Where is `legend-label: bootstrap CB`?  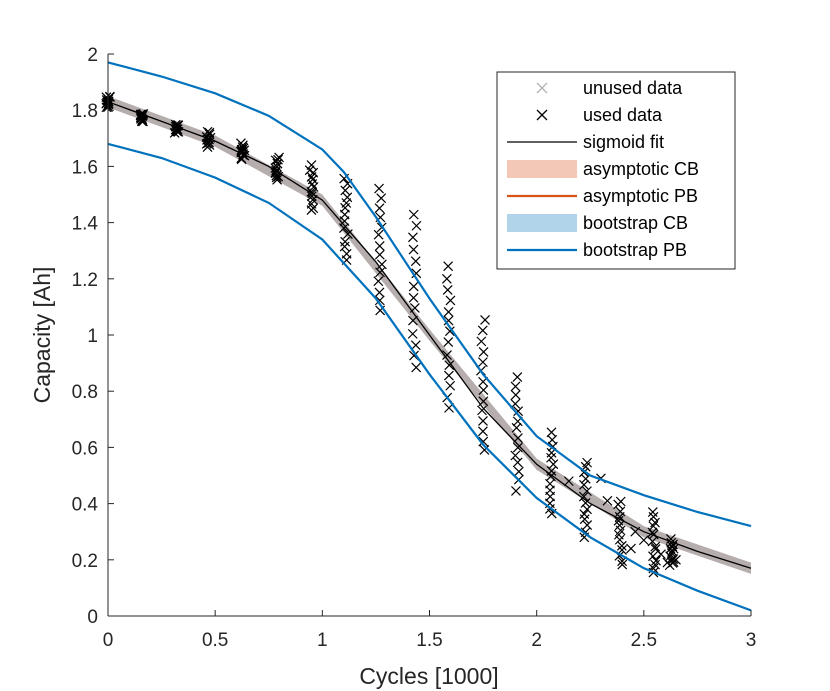 legend-label: bootstrap CB is located at coordinates (635, 223).